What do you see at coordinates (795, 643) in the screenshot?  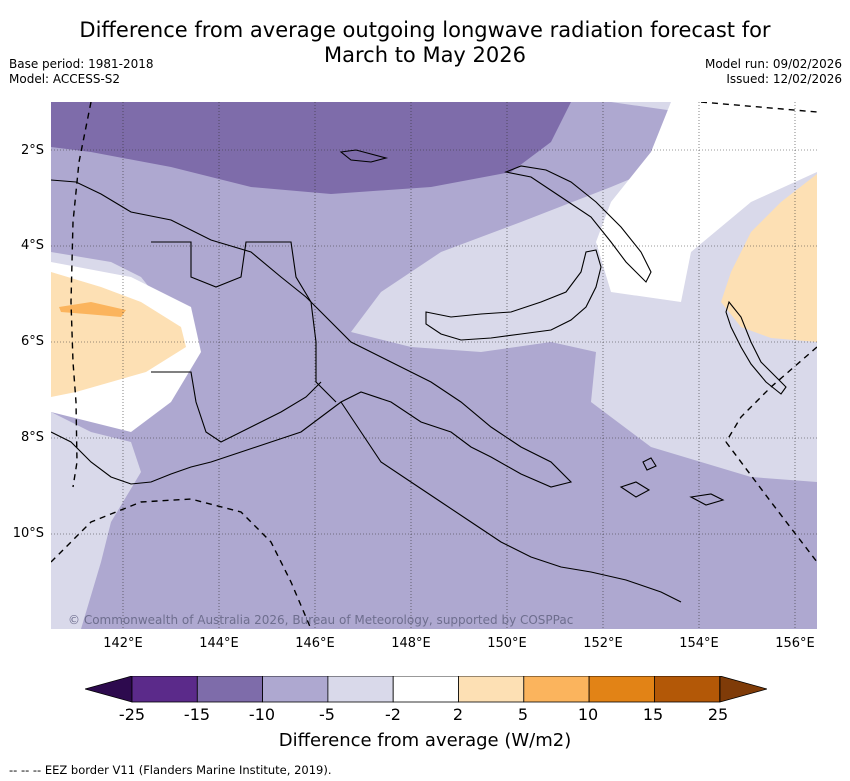 I see `lon-label-156e: 156°E` at bounding box center [795, 643].